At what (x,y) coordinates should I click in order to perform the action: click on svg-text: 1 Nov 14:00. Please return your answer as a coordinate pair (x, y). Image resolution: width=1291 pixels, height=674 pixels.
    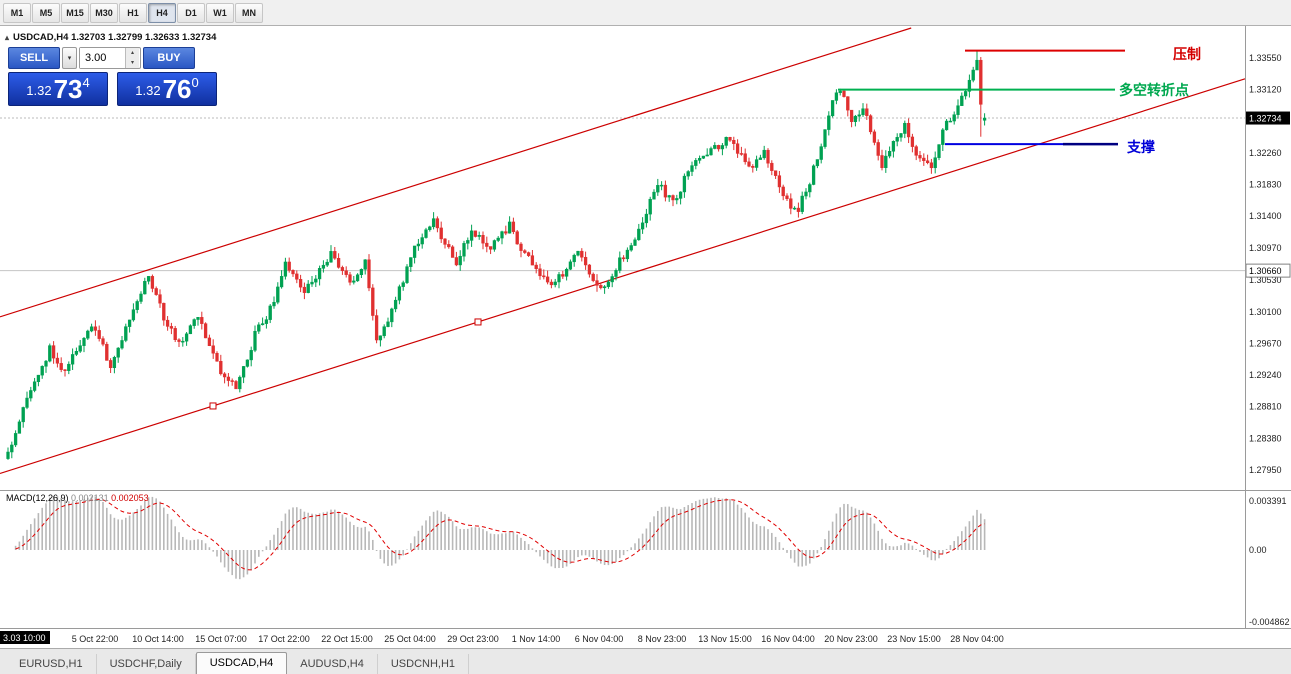
    Looking at the image, I should click on (536, 639).